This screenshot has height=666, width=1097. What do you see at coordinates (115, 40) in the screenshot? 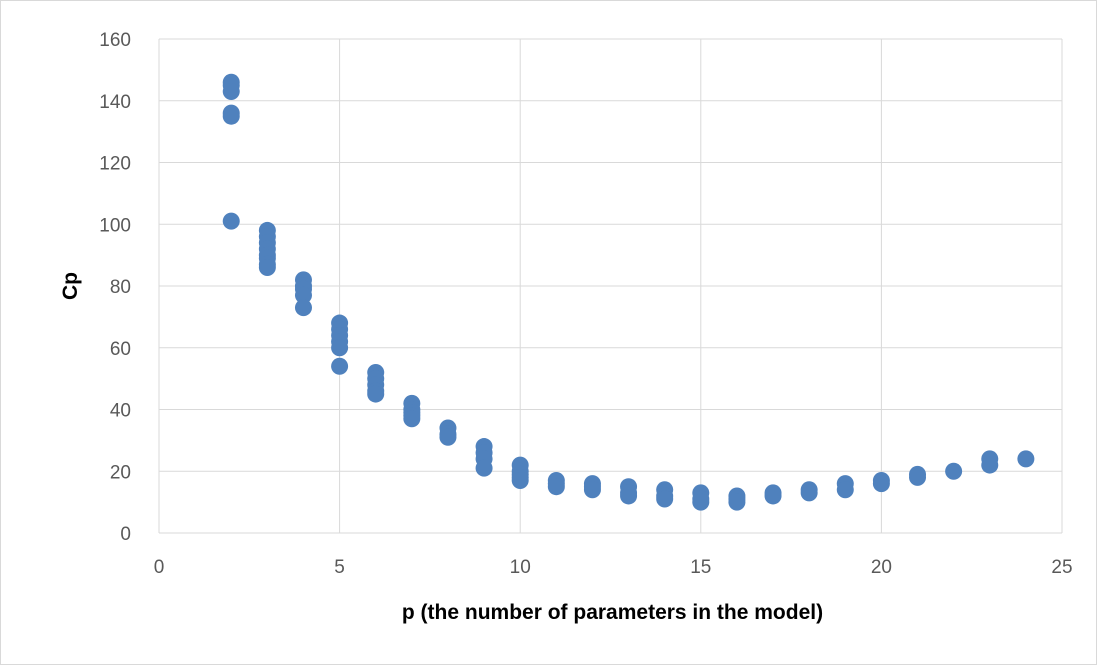
I see `y-tick-label: 160` at bounding box center [115, 40].